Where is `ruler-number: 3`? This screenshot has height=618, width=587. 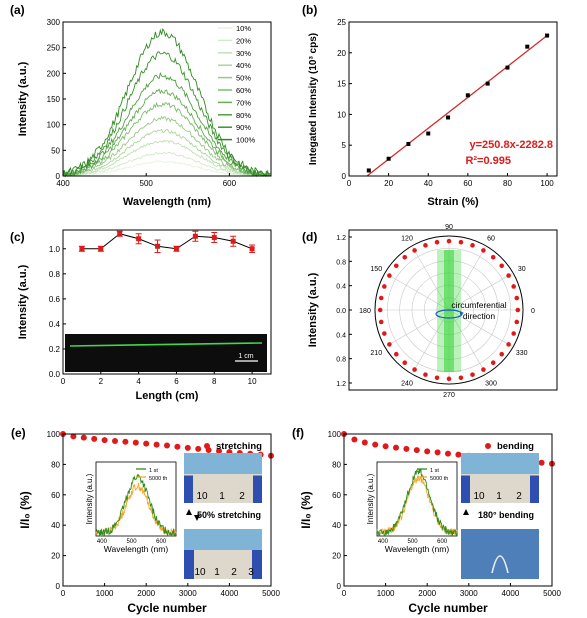
ruler-number: 3 is located at coordinates (251, 572).